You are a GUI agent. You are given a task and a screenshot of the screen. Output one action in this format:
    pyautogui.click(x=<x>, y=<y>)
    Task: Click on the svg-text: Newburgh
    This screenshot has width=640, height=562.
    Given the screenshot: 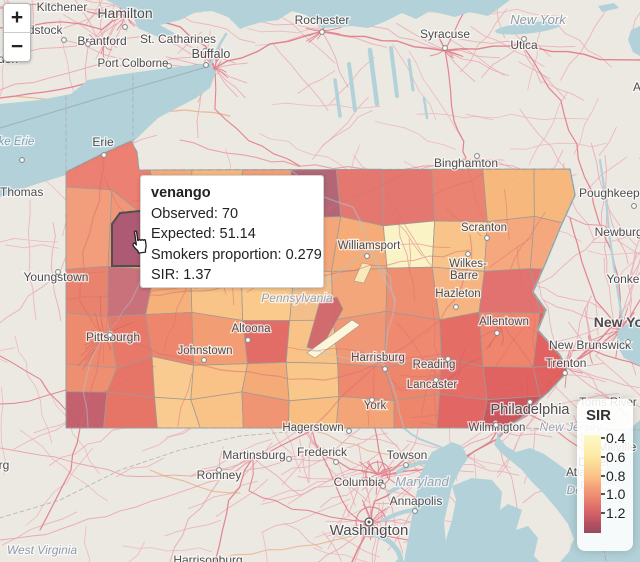 What is the action you would take?
    pyautogui.click(x=617, y=232)
    